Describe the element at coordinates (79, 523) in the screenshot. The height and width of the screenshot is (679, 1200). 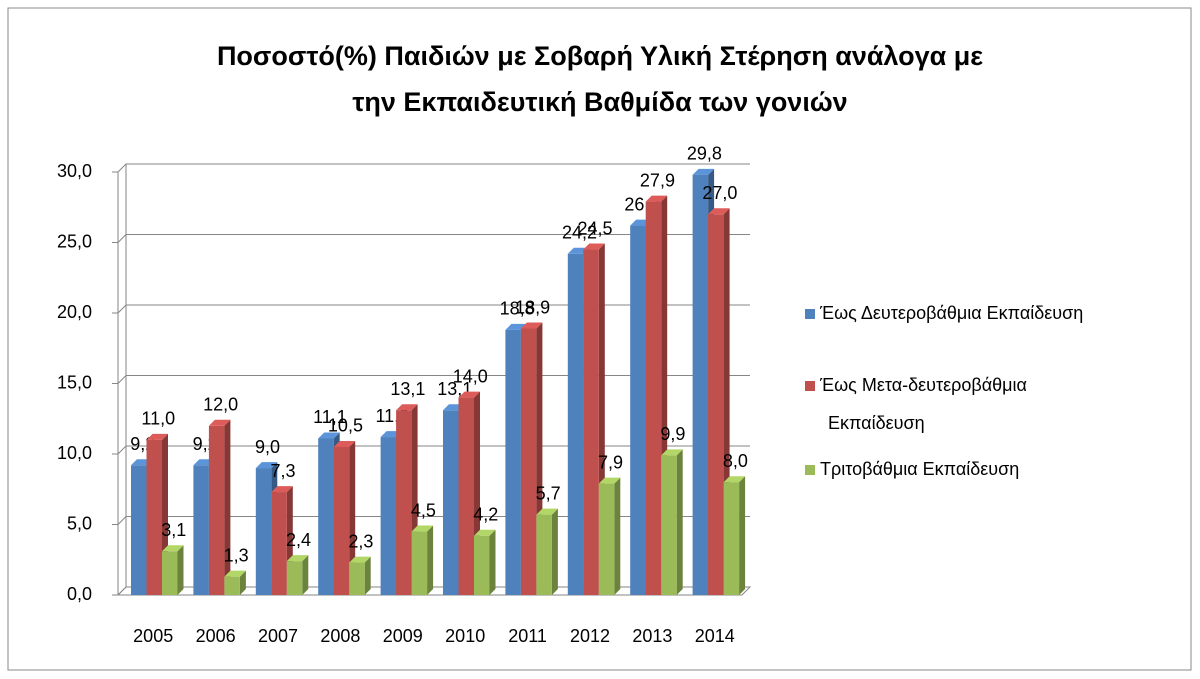
I see `y-tick-label: 5,0` at that location.